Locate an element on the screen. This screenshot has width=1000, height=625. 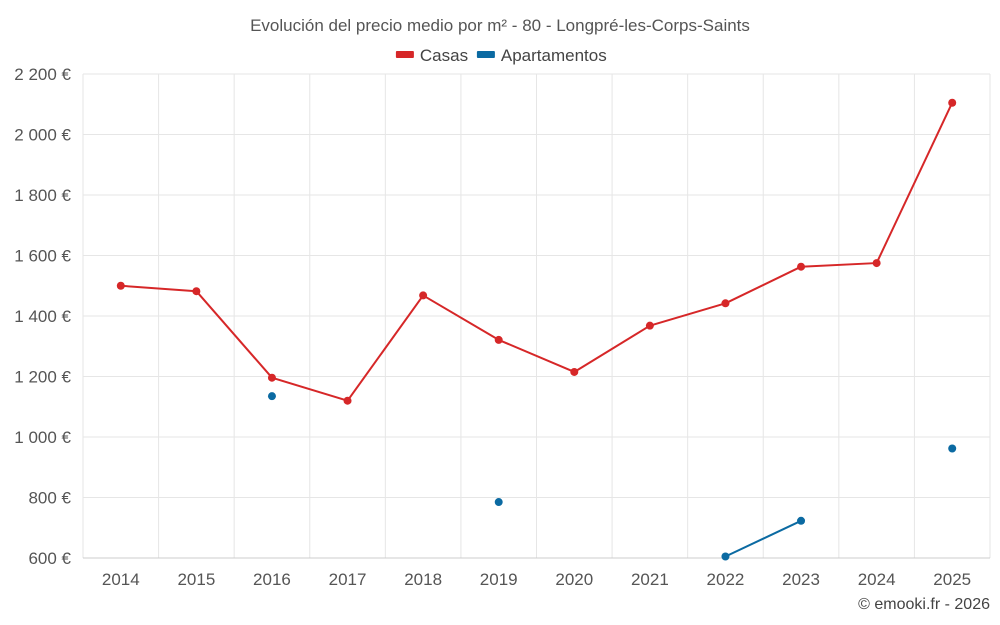
x-tick-label: 2016 is located at coordinates (272, 579).